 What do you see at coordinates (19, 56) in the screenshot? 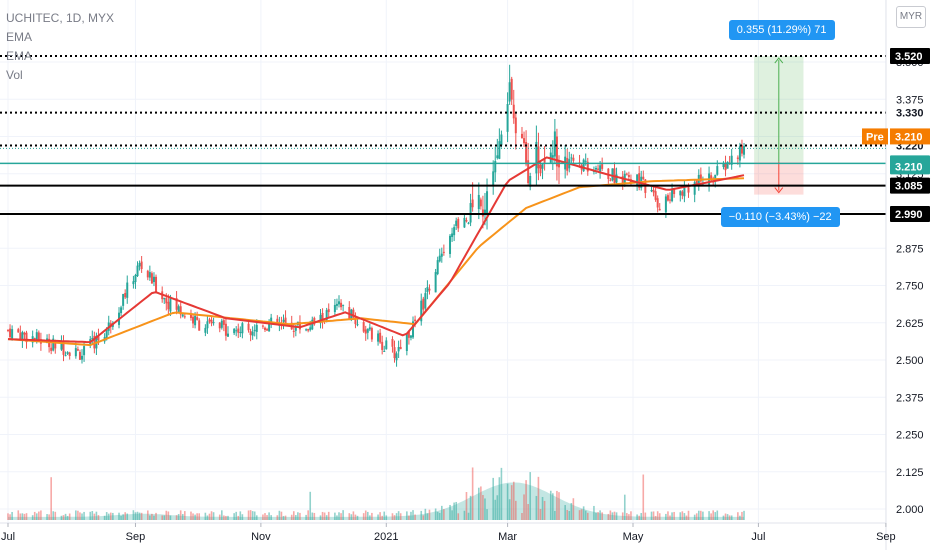
I see `legend-ema-2: EMA` at bounding box center [19, 56].